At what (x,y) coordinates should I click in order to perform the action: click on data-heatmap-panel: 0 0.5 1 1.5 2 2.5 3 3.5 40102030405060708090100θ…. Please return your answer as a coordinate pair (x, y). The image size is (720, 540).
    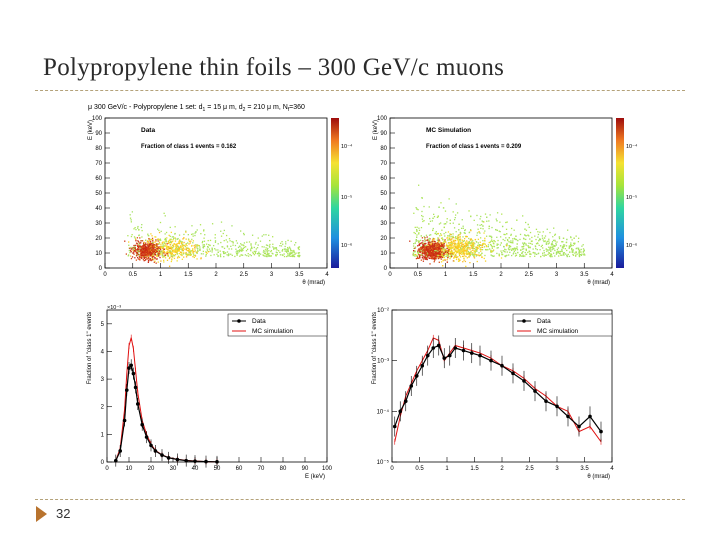
    Looking at the image, I should click on (220, 201).